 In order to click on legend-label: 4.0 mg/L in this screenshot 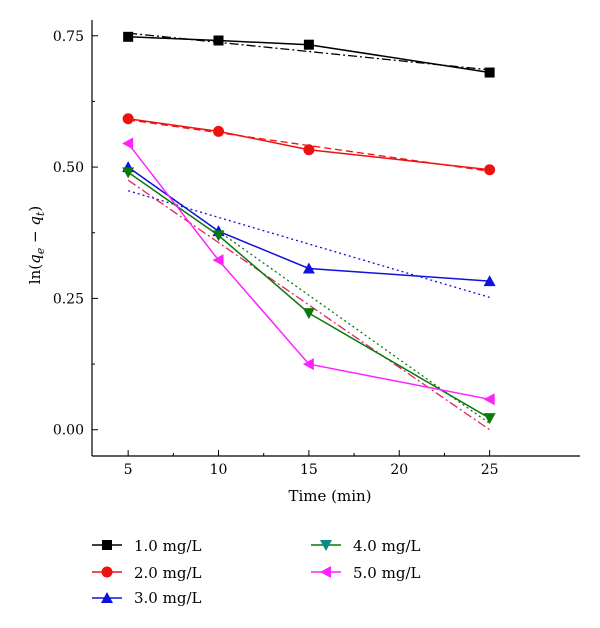, I will do `click(387, 546)`.